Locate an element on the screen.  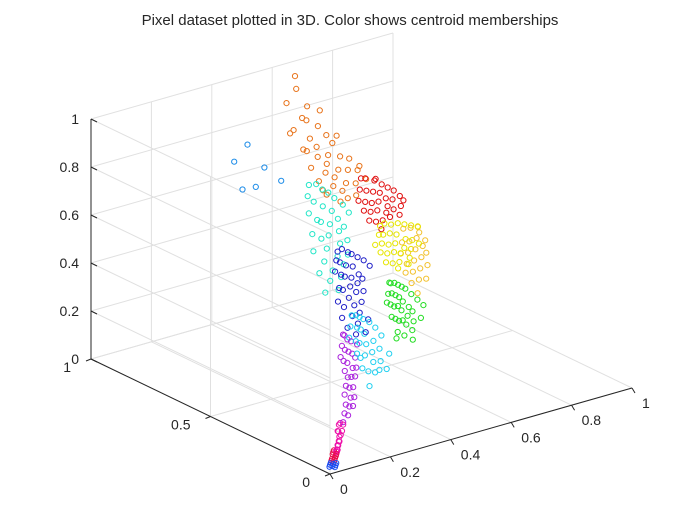
z-tick-label: 0 is located at coordinates (75, 359).